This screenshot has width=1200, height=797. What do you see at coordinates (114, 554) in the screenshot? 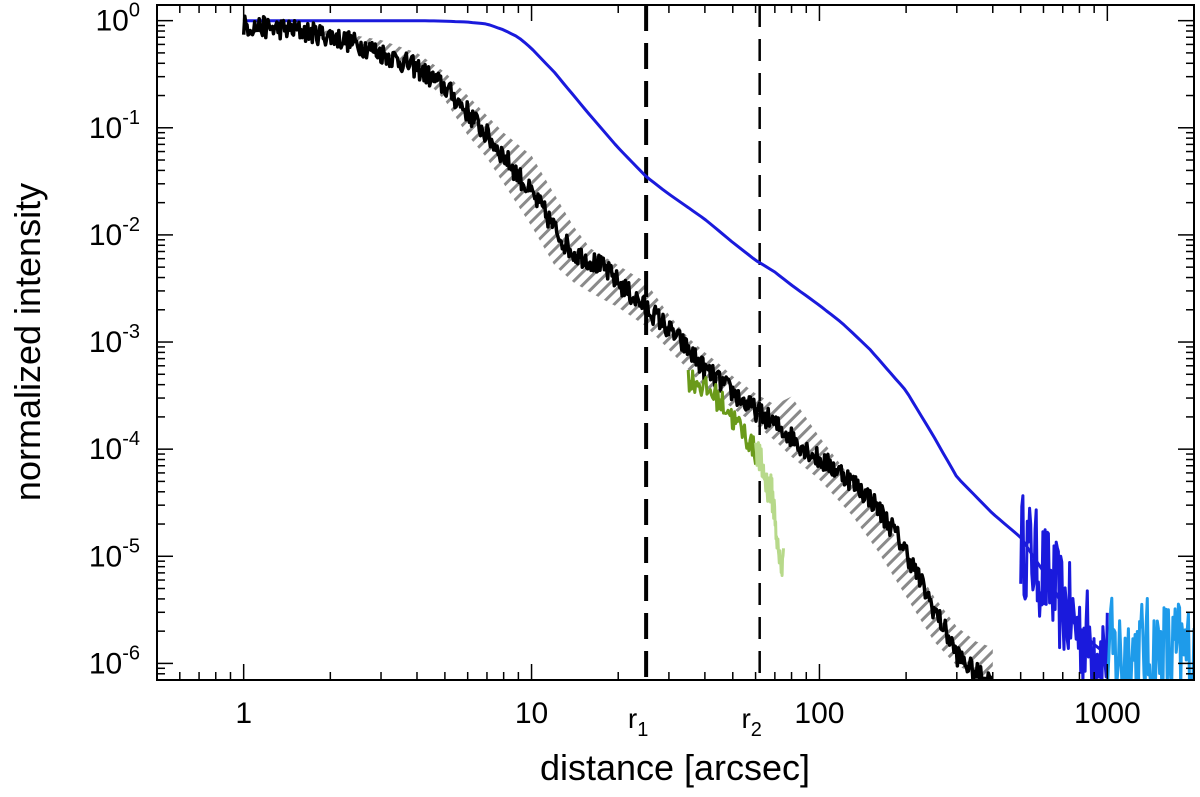
I see `y-tick-label: 10⁻⁵` at bounding box center [114, 554].